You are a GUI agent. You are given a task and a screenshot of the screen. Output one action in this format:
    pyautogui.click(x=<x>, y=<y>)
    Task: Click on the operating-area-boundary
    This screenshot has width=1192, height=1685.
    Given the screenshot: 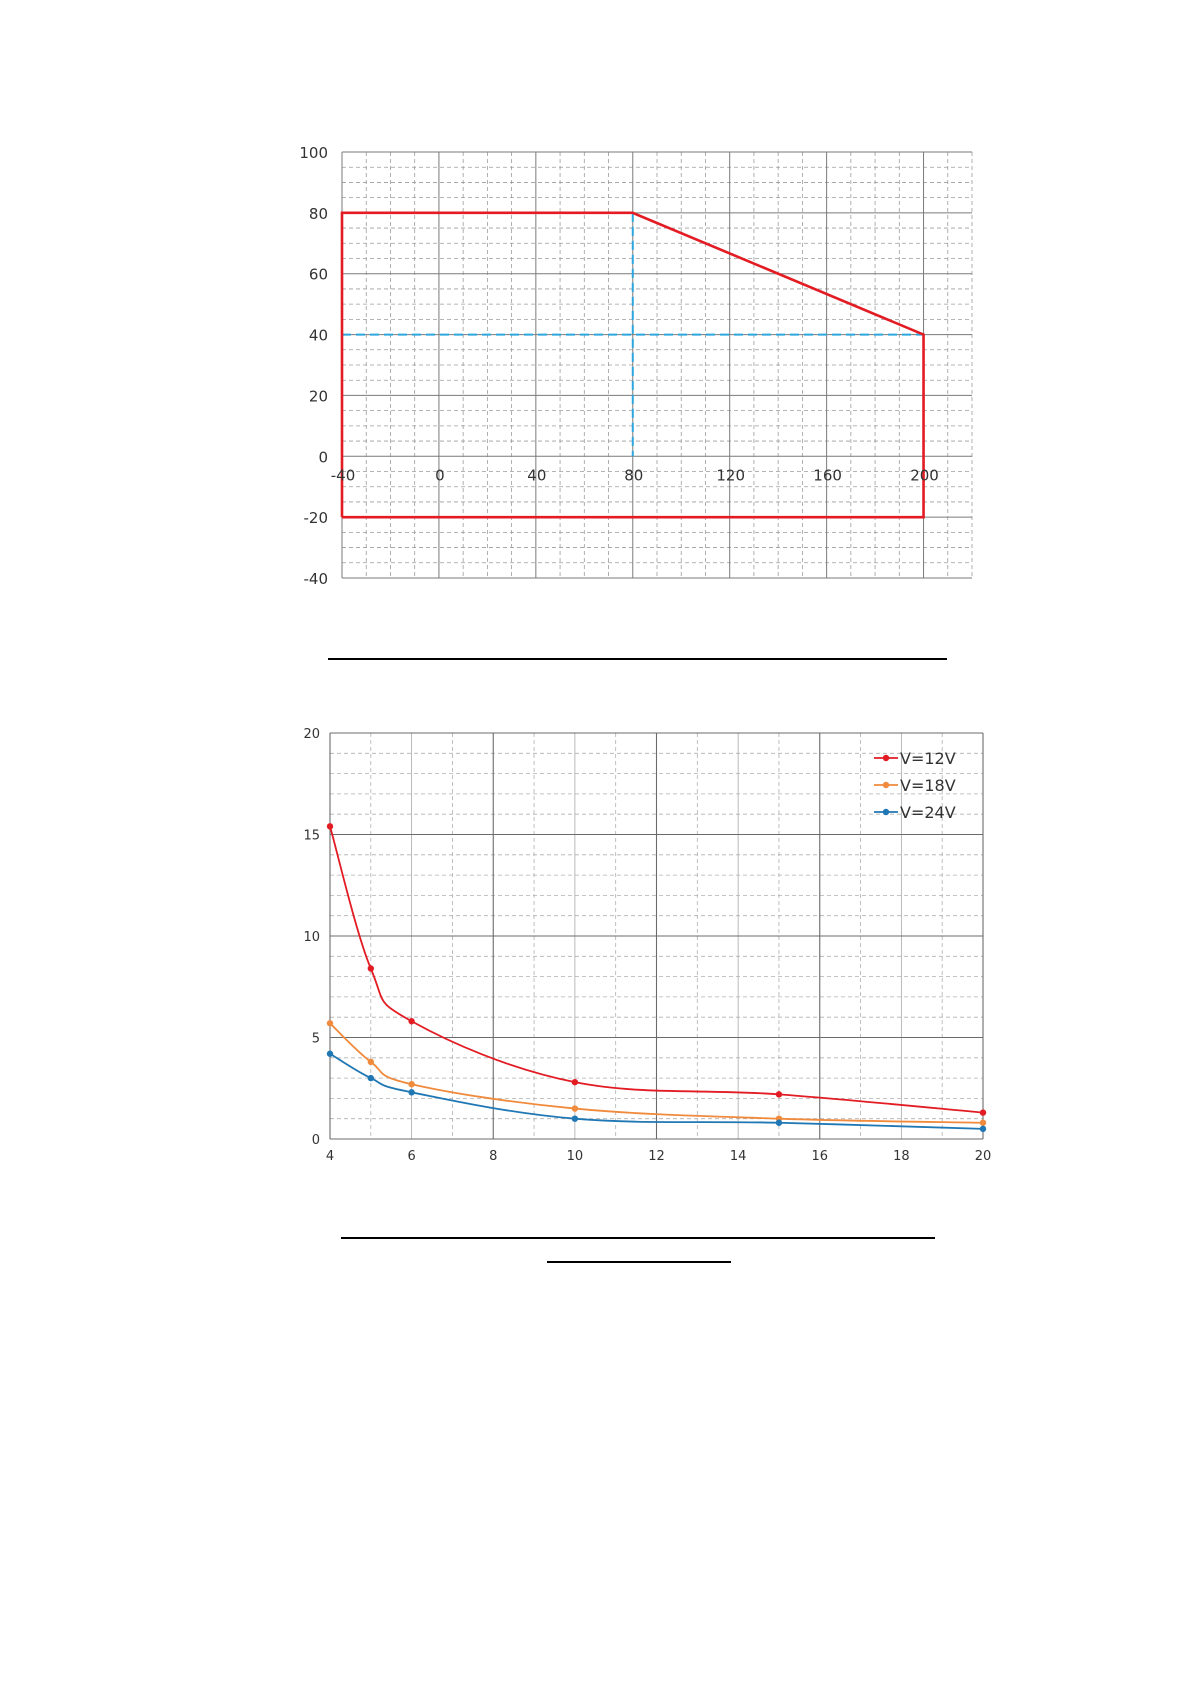 What is the action you would take?
    pyautogui.click(x=632, y=365)
    